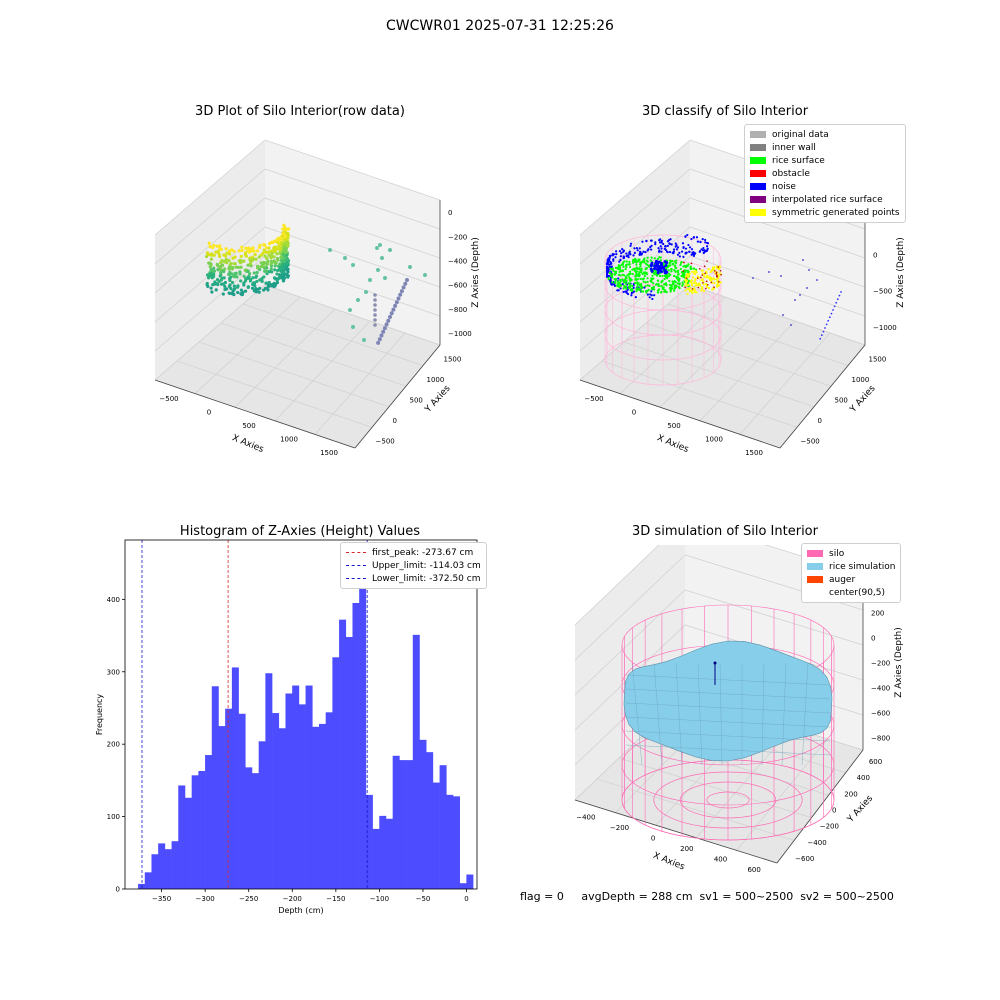  I want to click on x-tick-label: 0, so click(634, 412).